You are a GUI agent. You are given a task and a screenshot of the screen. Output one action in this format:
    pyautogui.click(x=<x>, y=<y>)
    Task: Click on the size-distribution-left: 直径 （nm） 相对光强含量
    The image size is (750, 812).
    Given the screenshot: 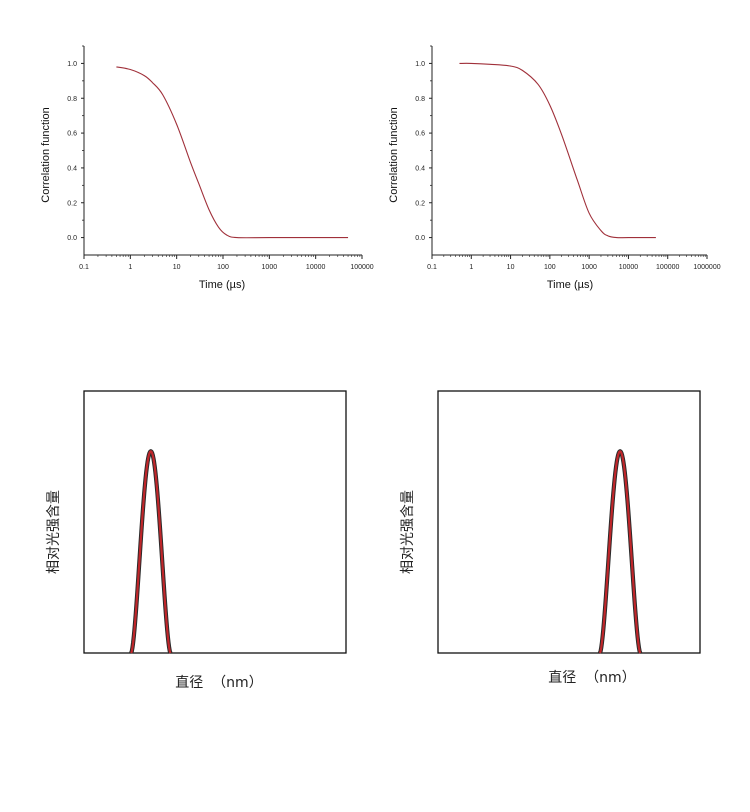 What is the action you would take?
    pyautogui.click(x=196, y=540)
    